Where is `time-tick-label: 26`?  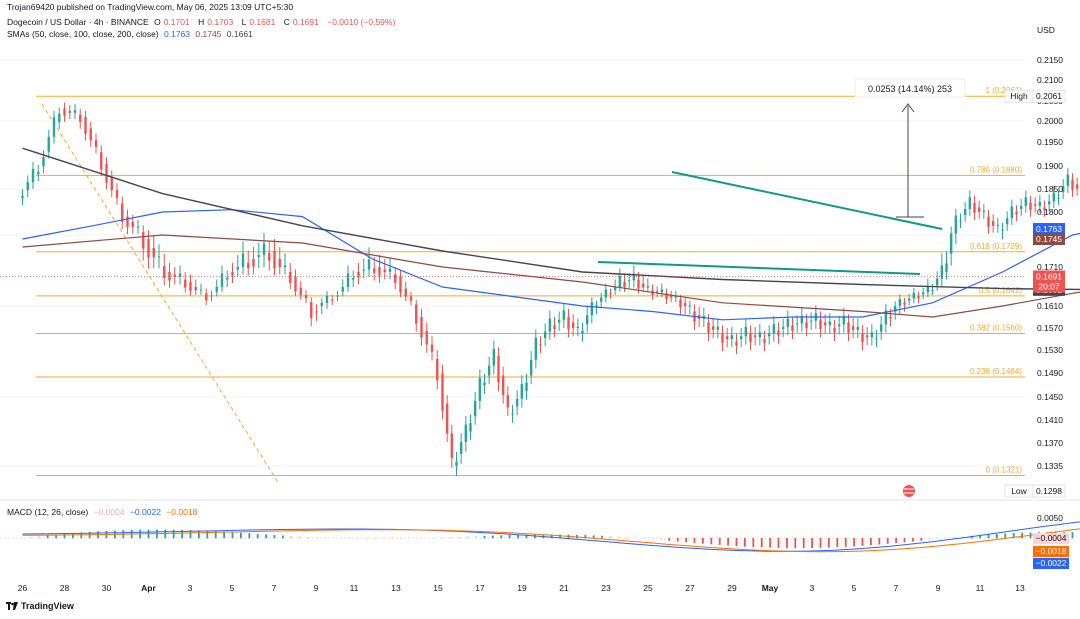
time-tick-label: 26 is located at coordinates (23, 588).